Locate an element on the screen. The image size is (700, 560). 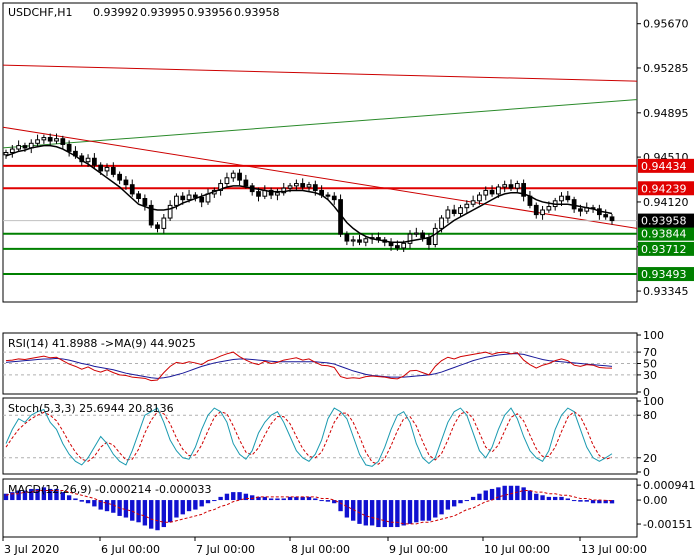
trendline is located at coordinates (320, 73).